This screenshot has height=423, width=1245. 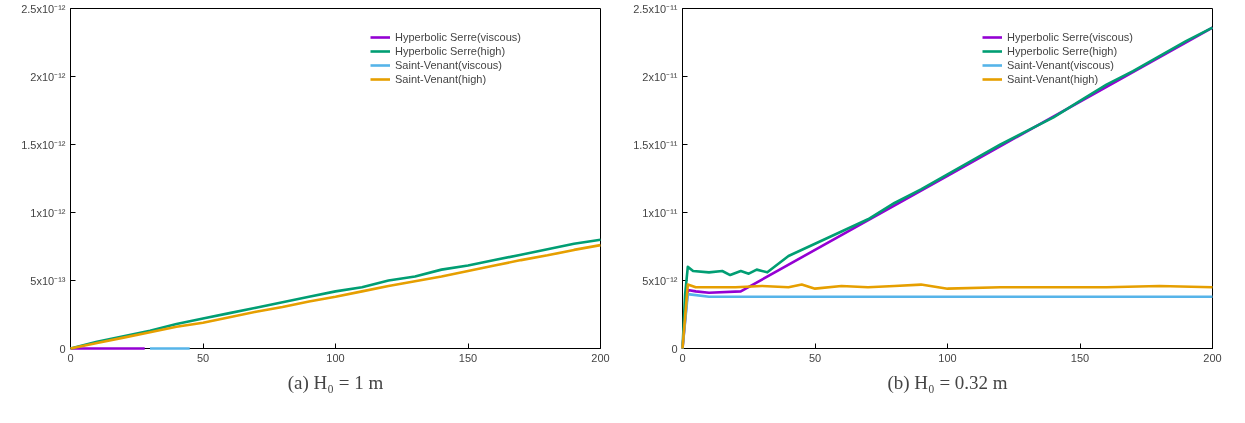 What do you see at coordinates (43, 144) in the screenshot?
I see `y-tick-label: 1.5x10⁻¹²` at bounding box center [43, 144].